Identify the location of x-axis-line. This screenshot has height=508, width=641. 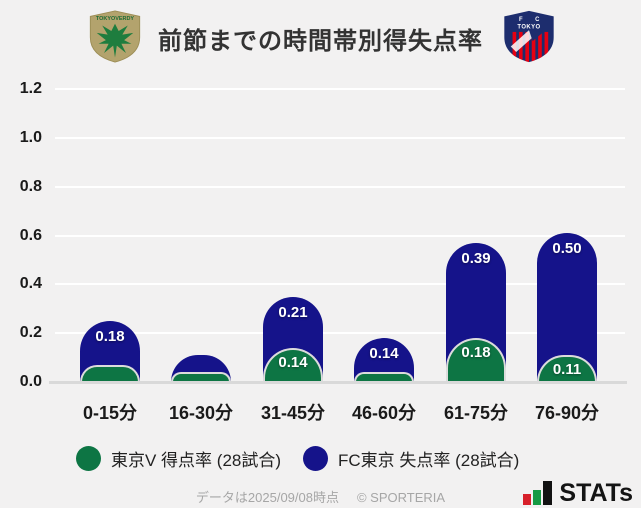
(338, 382).